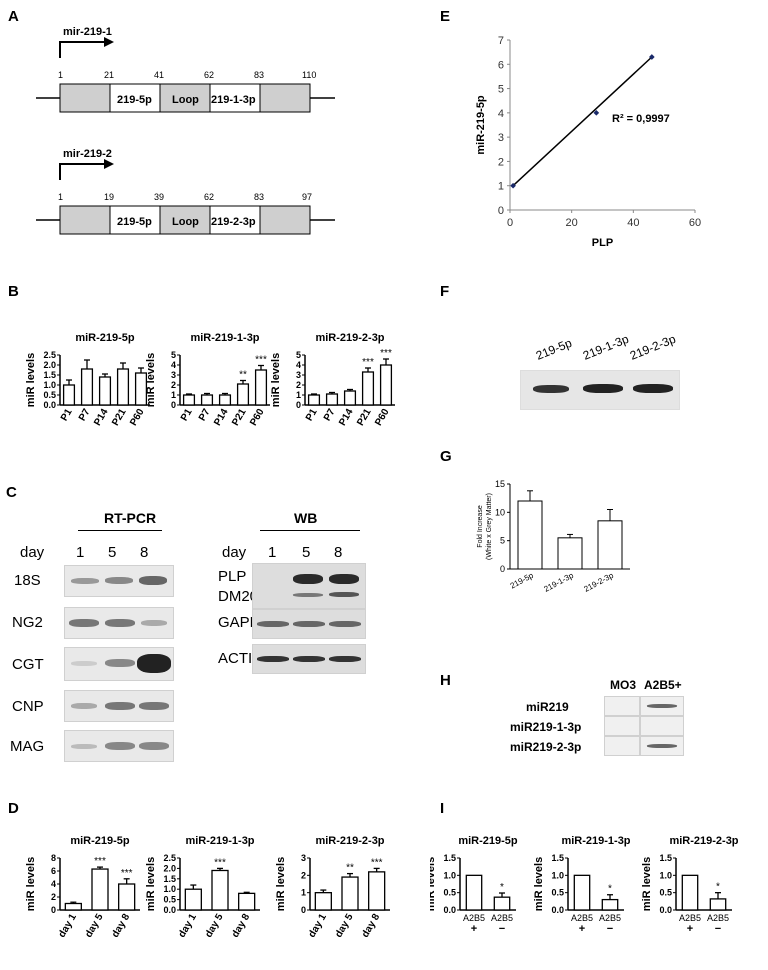  What do you see at coordinates (205, 415) in the screenshot?
I see `category-label: P7` at bounding box center [205, 415].